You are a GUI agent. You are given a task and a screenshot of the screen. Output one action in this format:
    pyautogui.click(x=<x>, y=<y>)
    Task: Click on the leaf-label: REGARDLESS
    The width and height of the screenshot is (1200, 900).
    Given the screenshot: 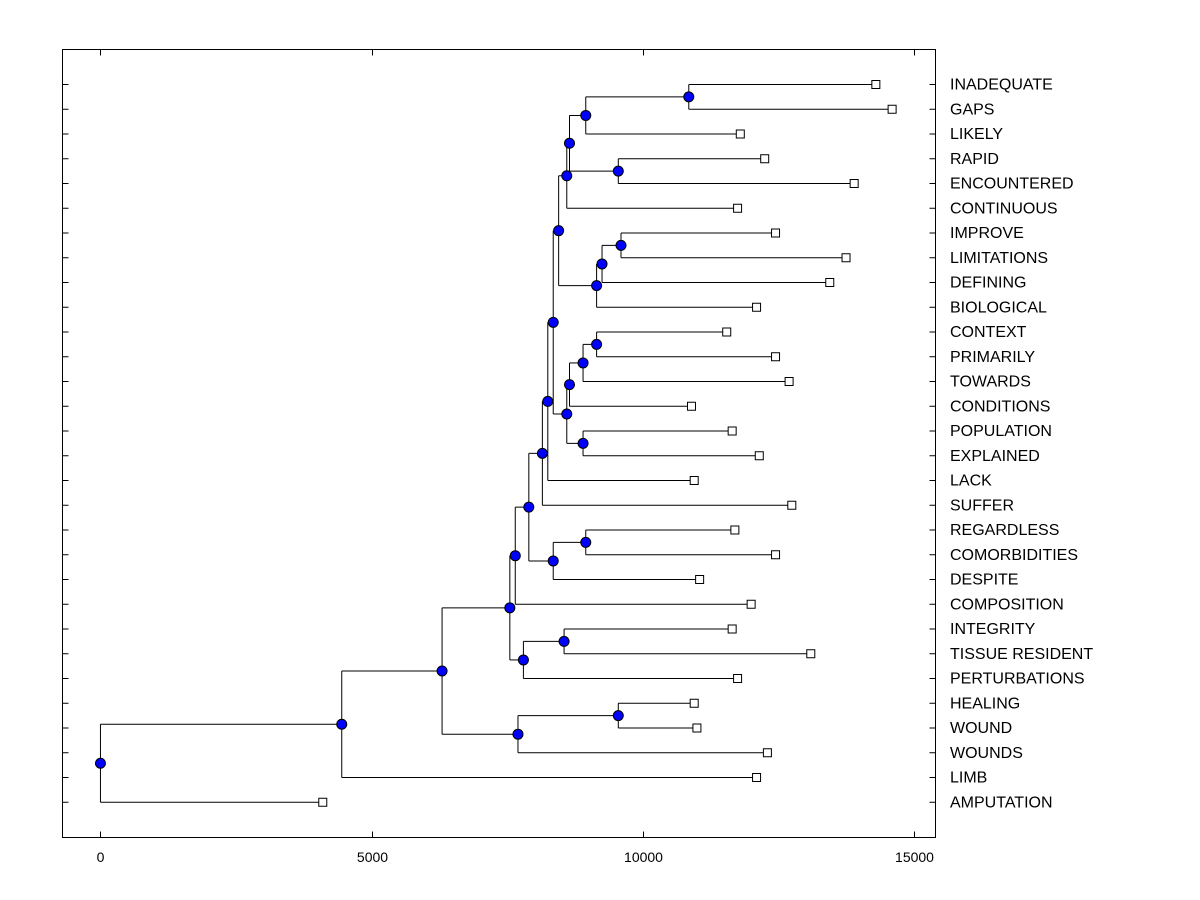 What is the action you would take?
    pyautogui.click(x=1004, y=530)
    